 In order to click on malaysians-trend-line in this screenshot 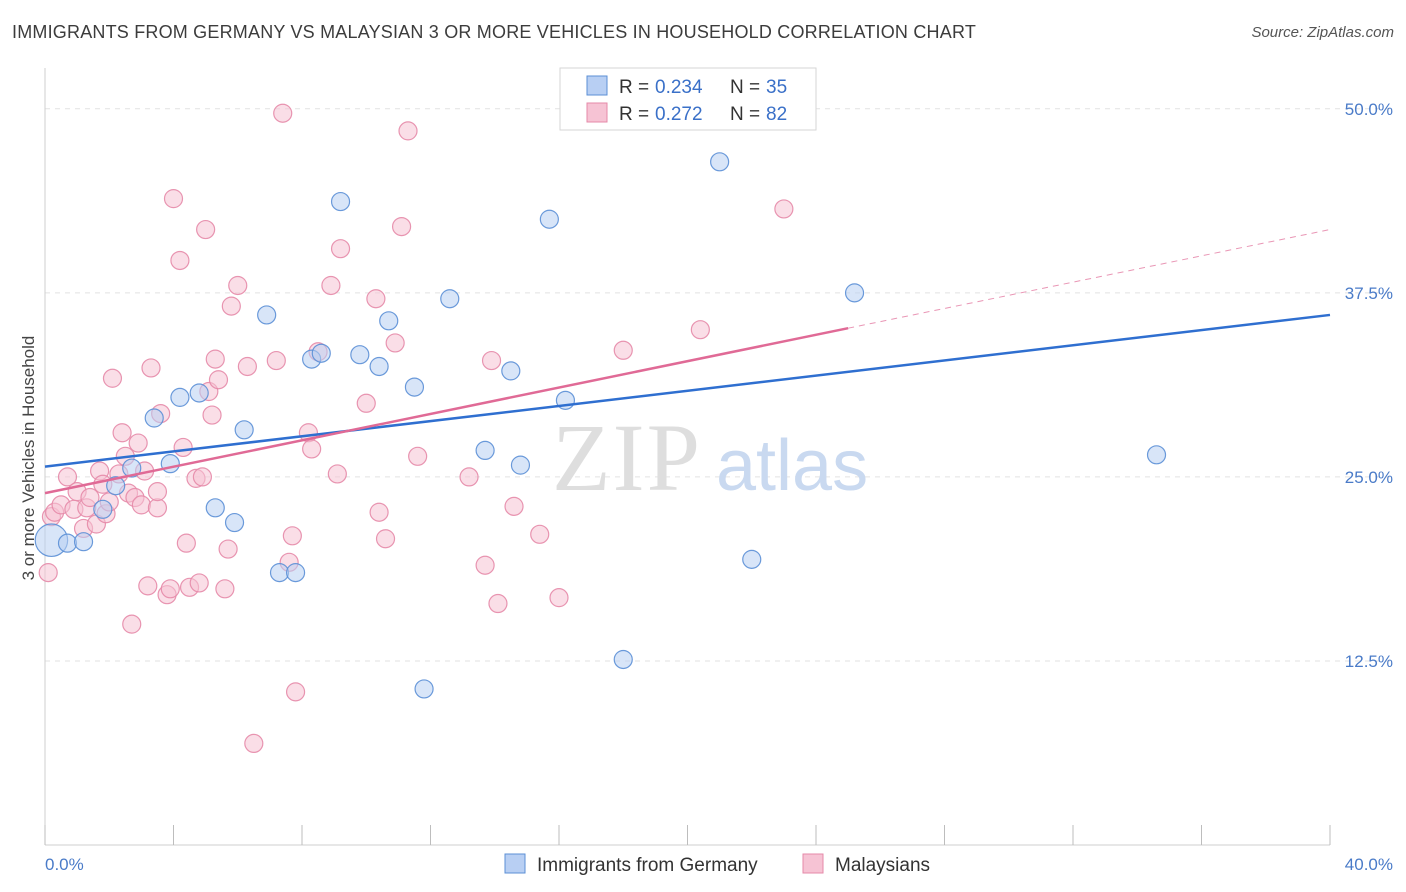, I will do `click(446, 410)`.